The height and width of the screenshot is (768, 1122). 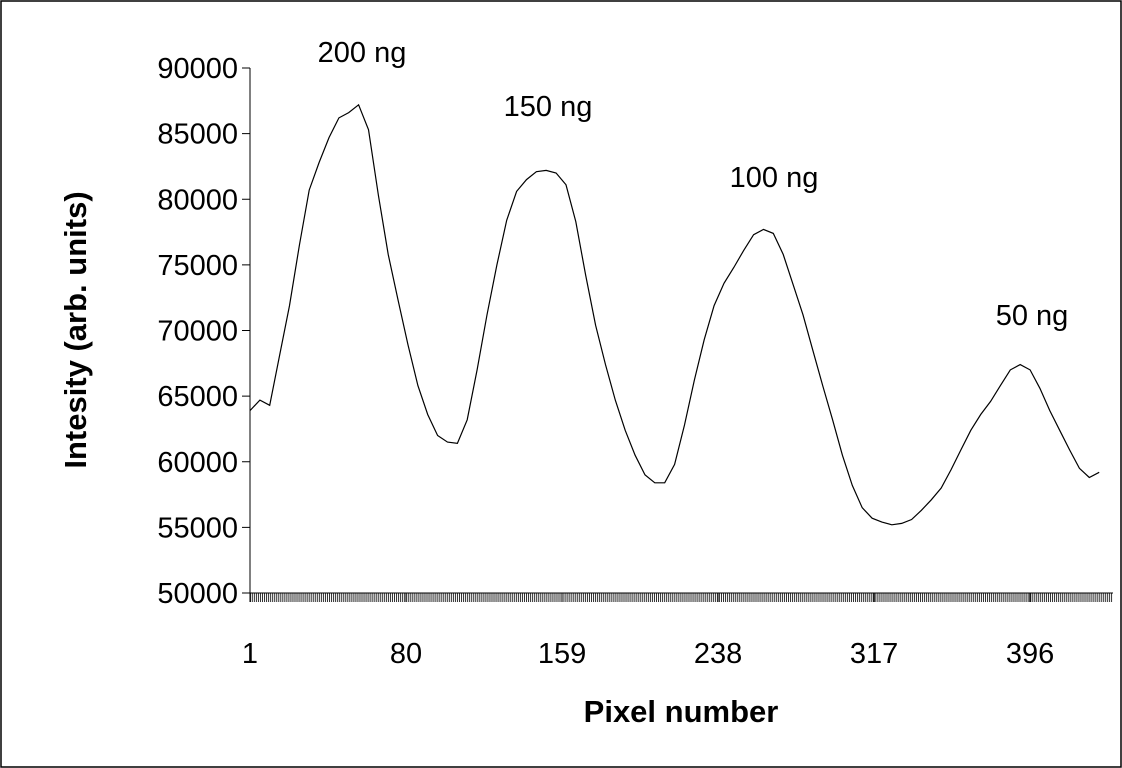 What do you see at coordinates (681, 711) in the screenshot?
I see `x-axis-title: Pixel number` at bounding box center [681, 711].